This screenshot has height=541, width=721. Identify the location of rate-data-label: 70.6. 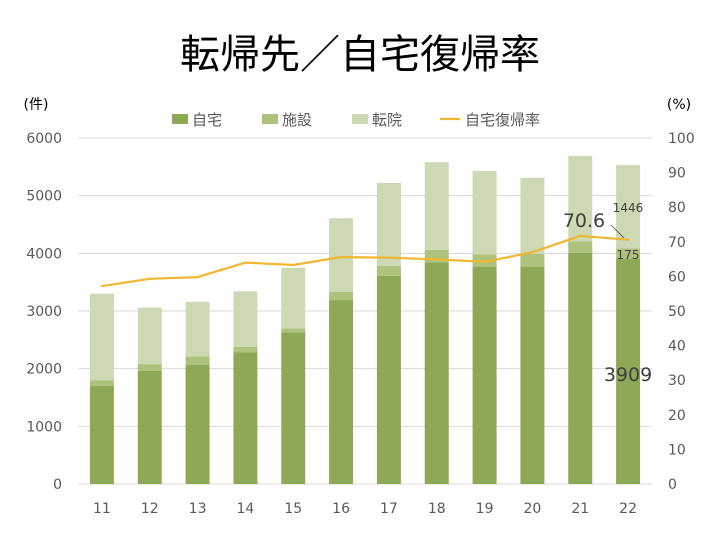
(584, 221).